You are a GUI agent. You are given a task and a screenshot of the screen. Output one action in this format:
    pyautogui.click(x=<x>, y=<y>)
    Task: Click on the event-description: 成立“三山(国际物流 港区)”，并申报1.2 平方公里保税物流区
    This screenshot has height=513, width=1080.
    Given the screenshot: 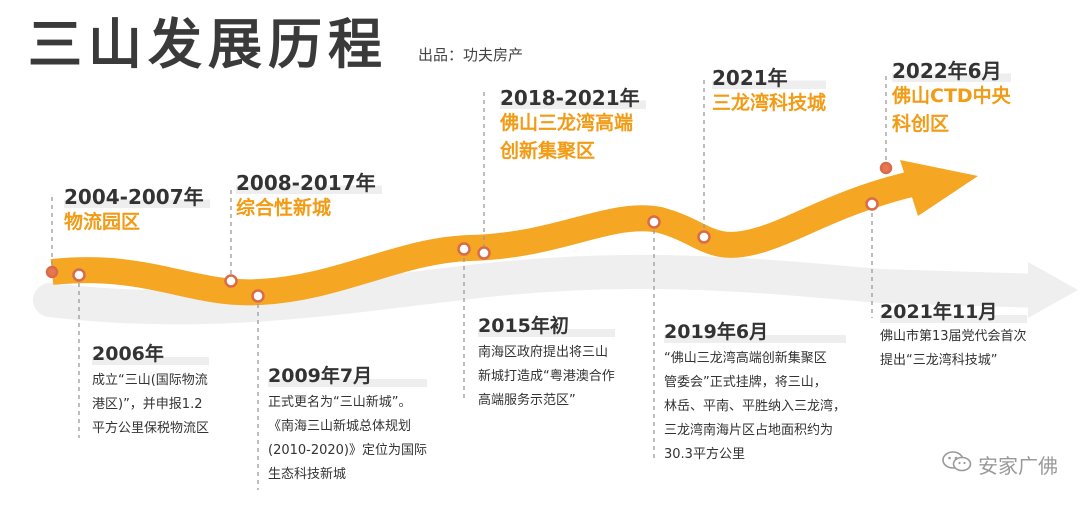 What is the action you would take?
    pyautogui.click(x=151, y=404)
    